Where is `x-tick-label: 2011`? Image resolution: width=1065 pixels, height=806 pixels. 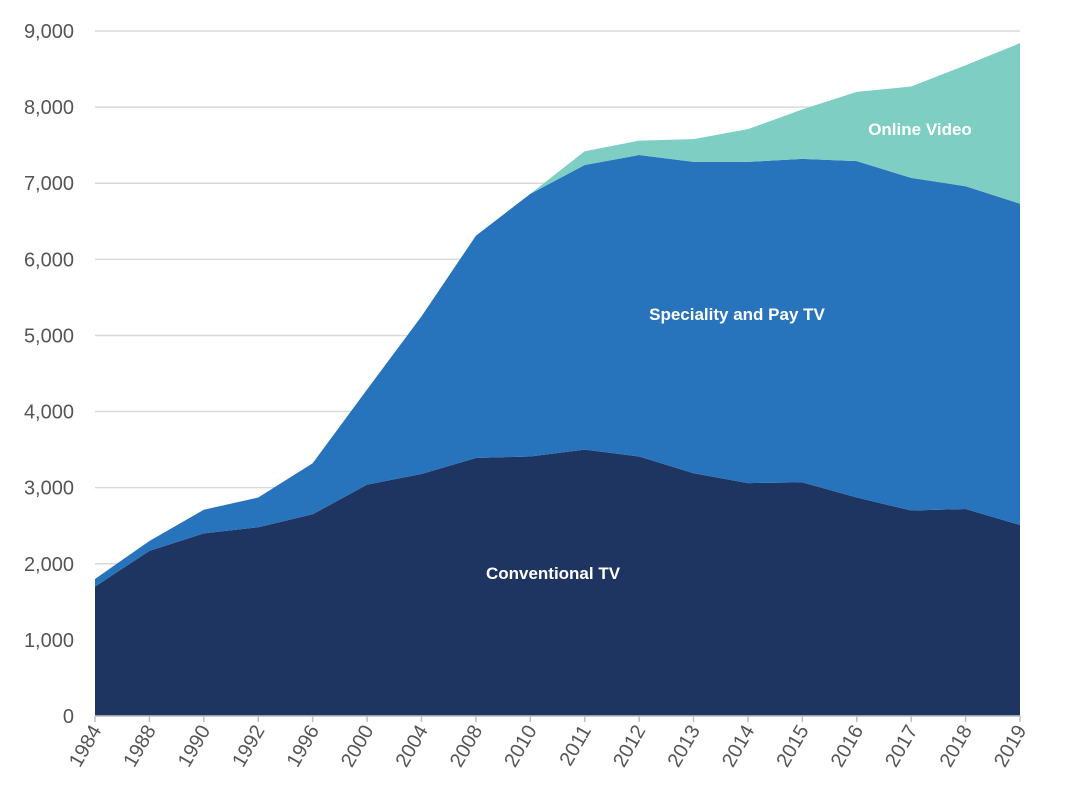 x-tick-label: 2011 is located at coordinates (575, 746).